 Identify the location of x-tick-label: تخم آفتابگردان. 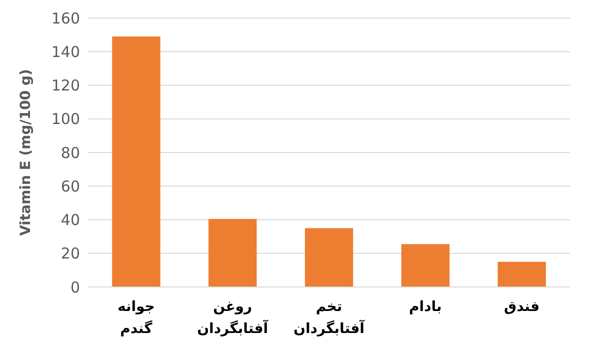
(330, 318).